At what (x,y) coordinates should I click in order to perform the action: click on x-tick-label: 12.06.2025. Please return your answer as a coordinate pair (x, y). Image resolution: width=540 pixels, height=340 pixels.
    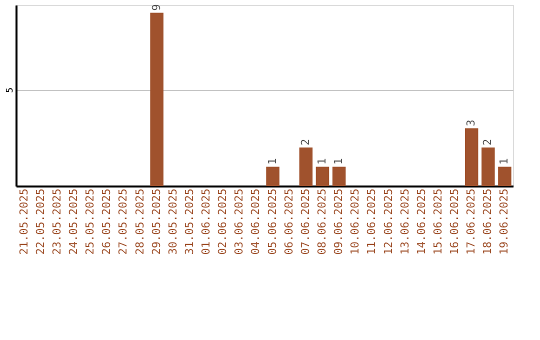
    Looking at the image, I should click on (388, 221).